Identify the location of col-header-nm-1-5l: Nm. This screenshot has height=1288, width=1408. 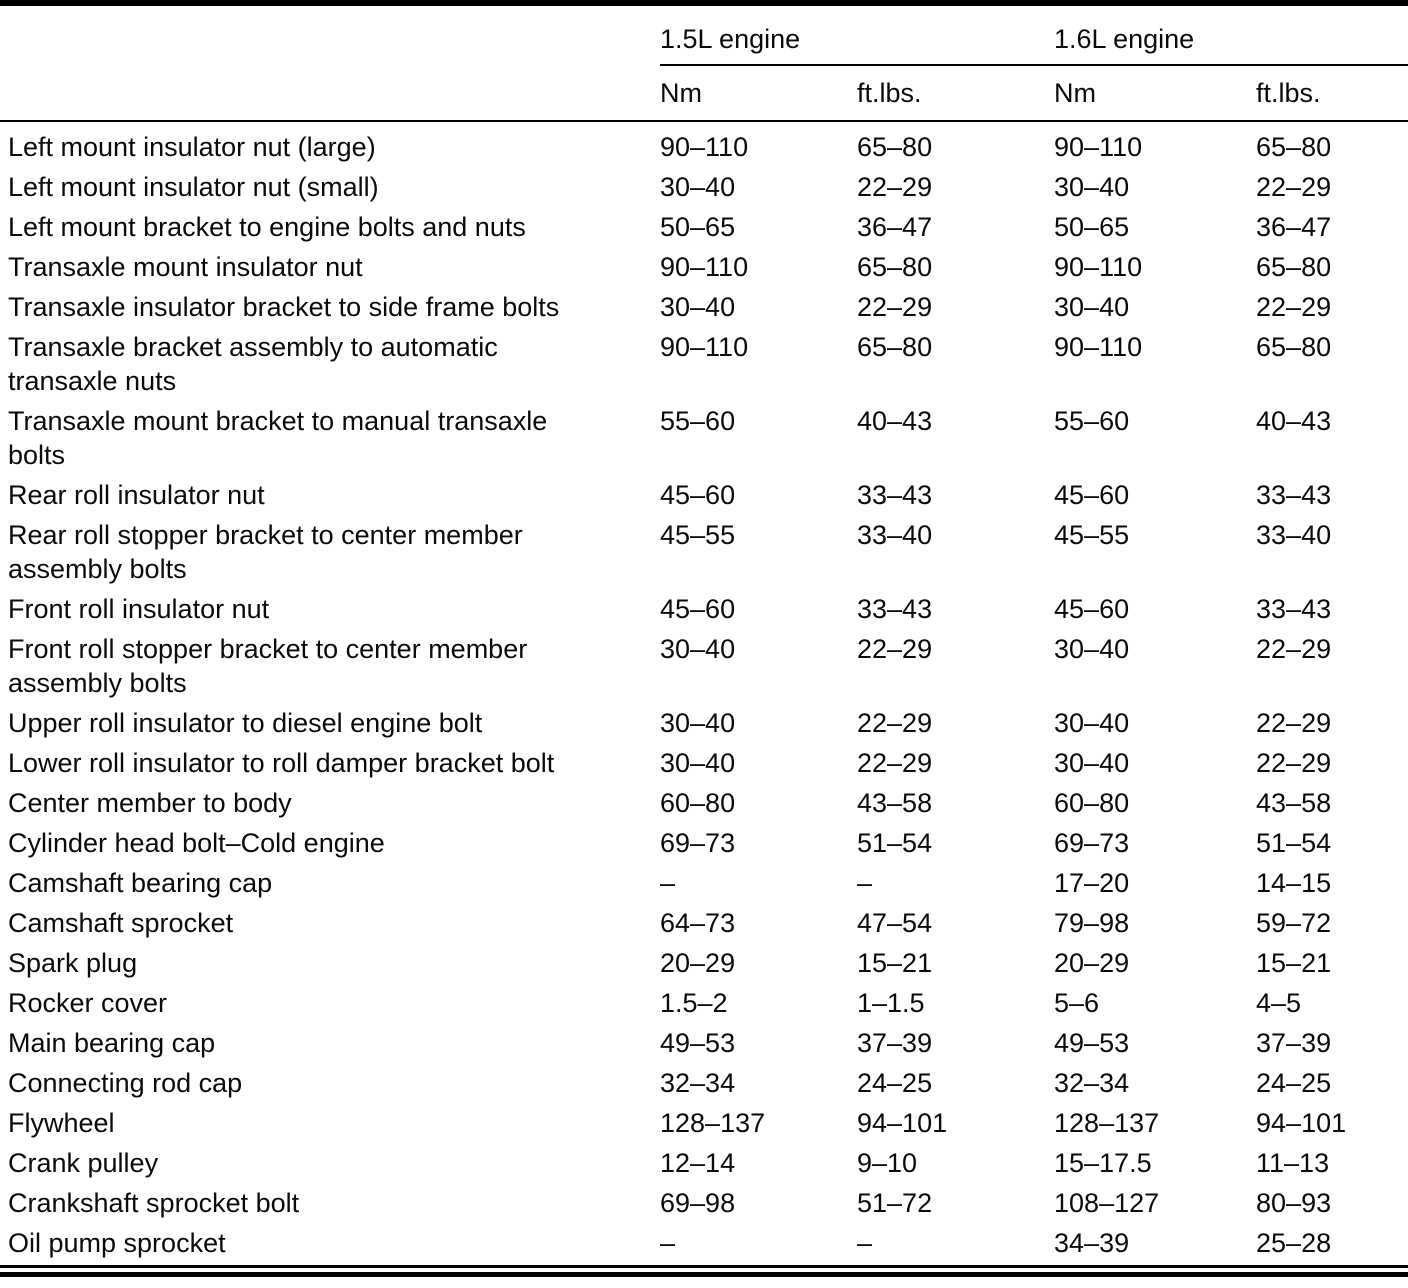
(758, 93).